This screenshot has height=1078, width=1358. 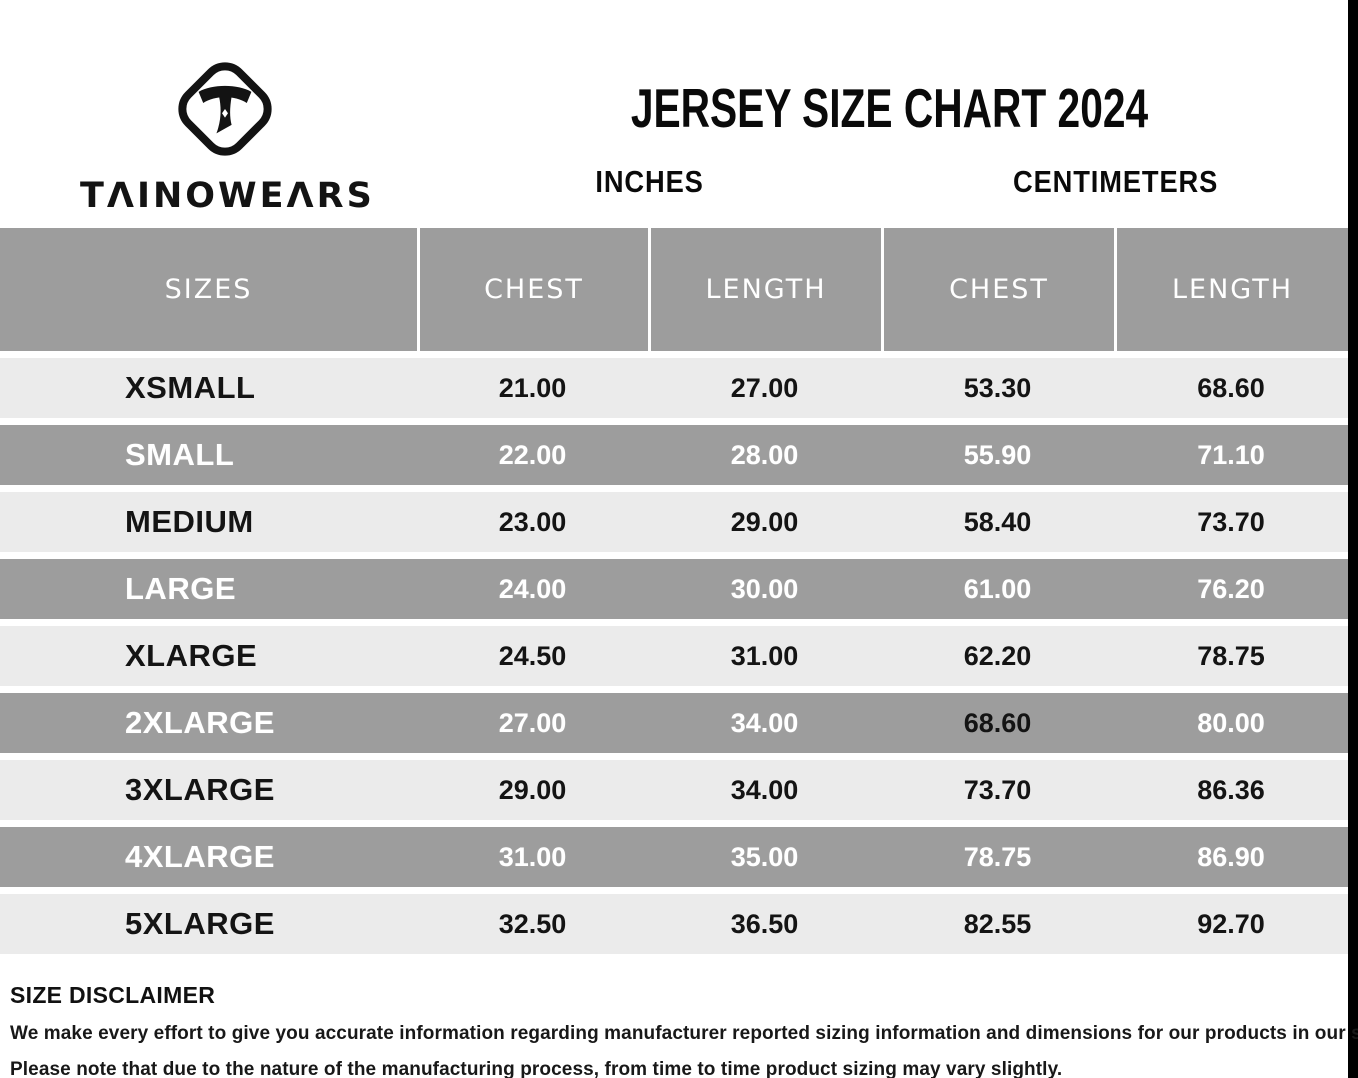 I want to click on disclaimer-title: SIZE DISCLAIMER, so click(x=113, y=995).